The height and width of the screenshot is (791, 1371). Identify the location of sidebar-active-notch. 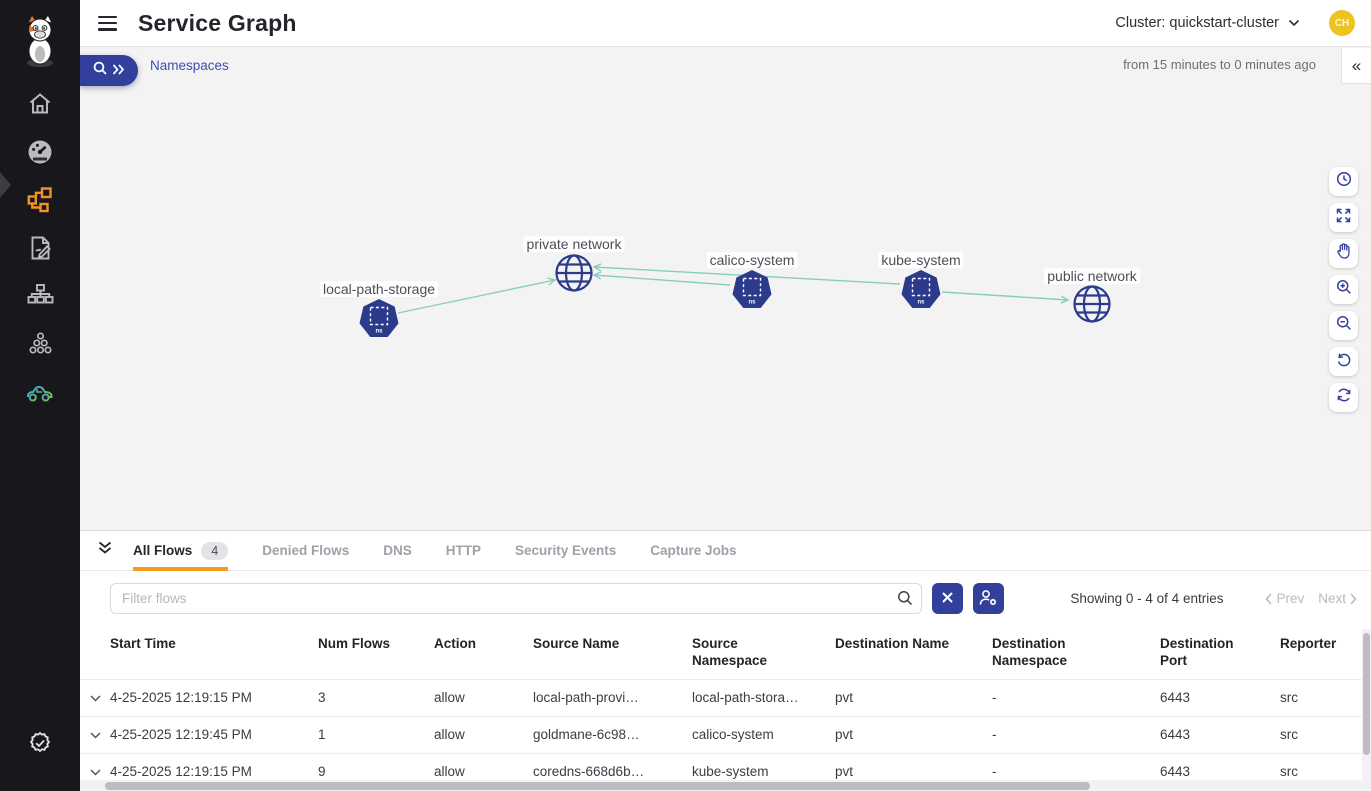
(5, 185).